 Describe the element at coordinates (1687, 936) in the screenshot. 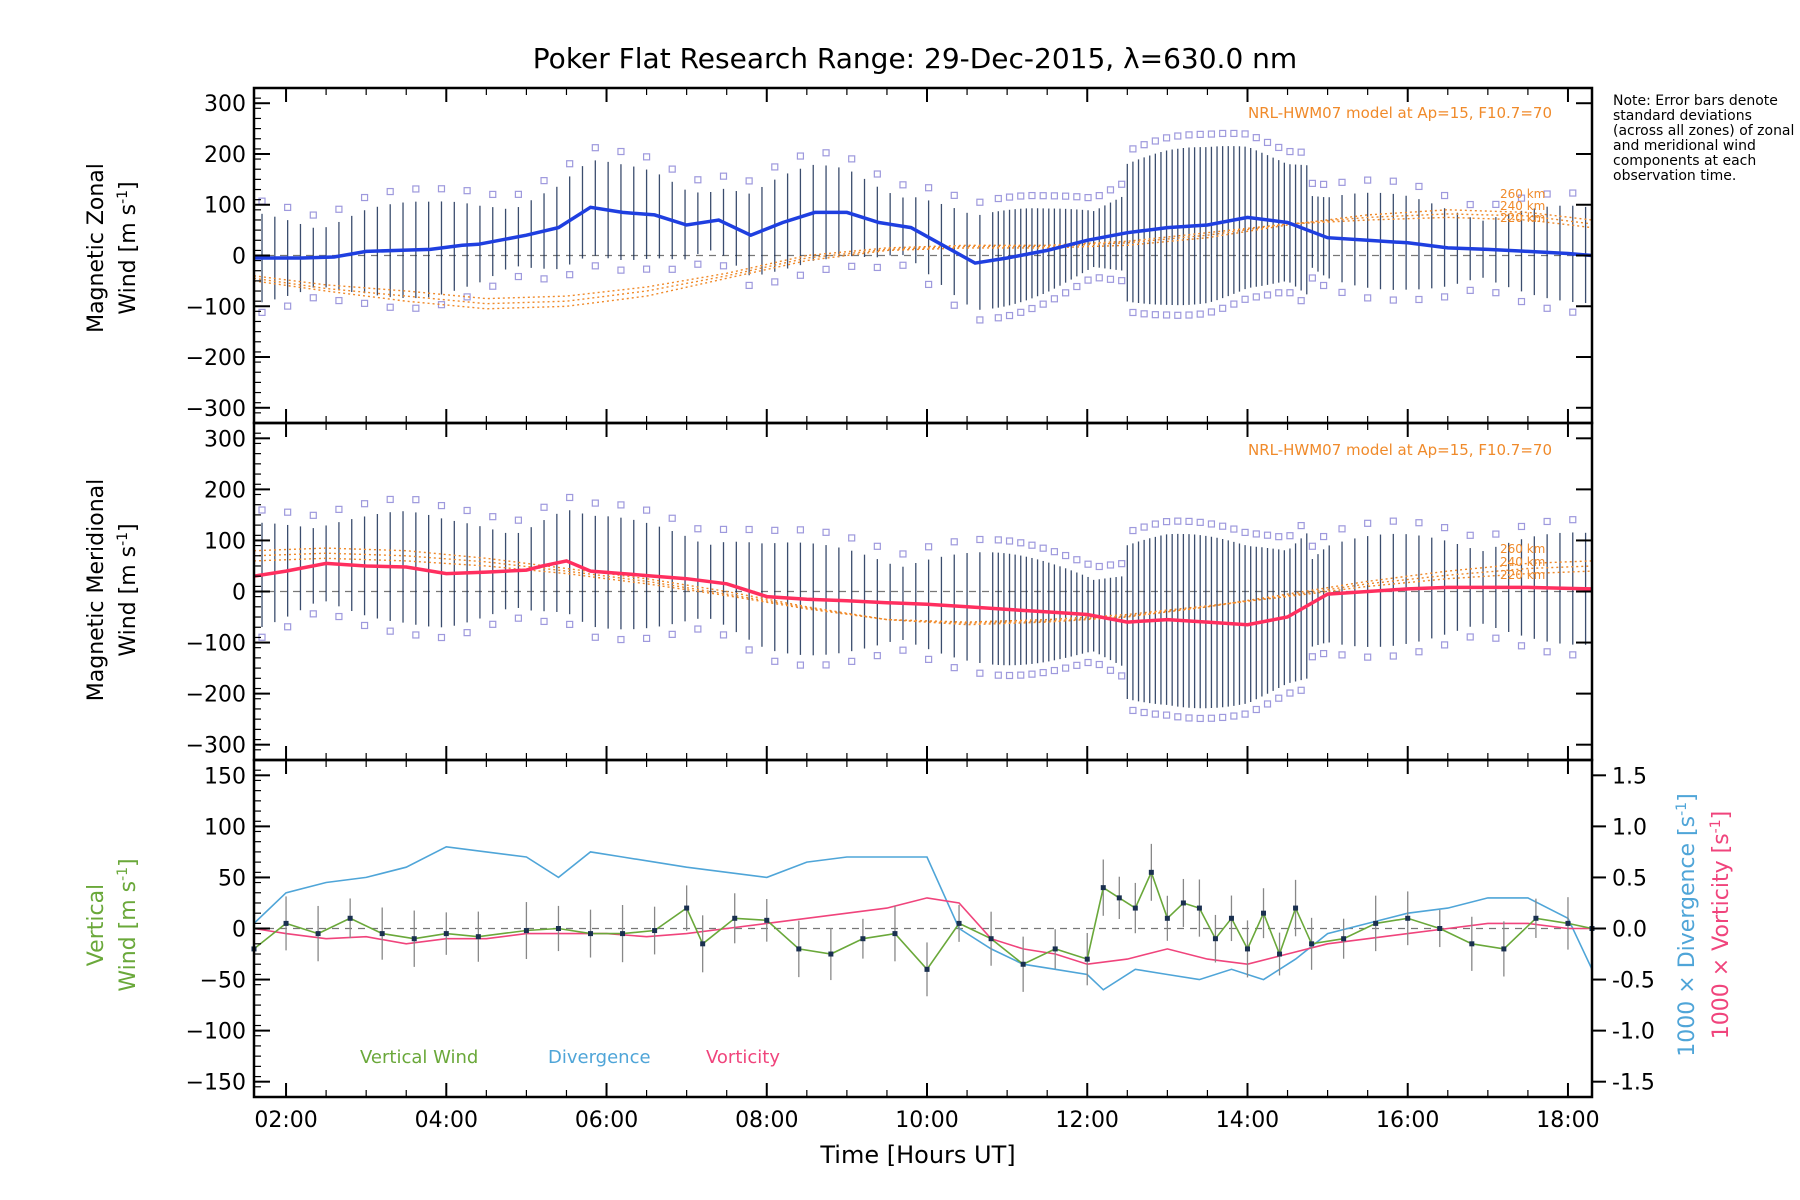

I see `divergence-ylabel-text: 1000 × Divergence [s` at that location.